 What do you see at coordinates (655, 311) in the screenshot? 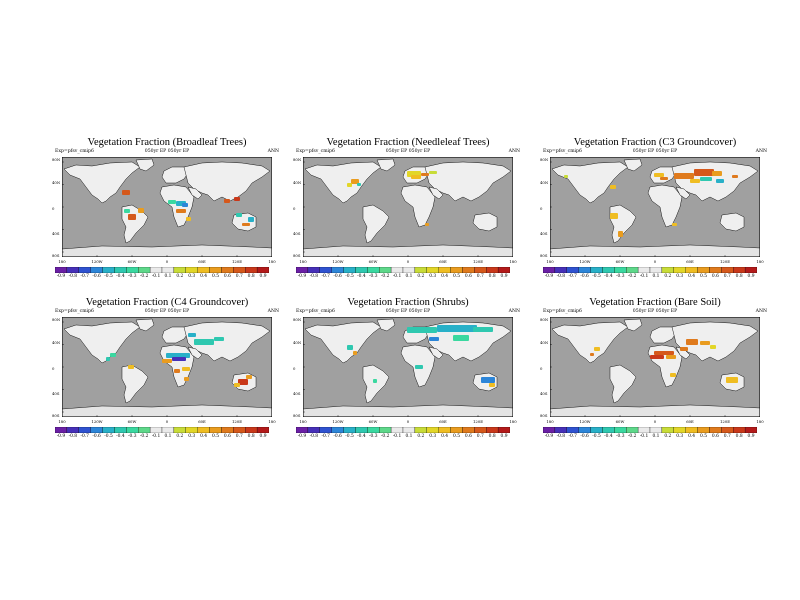
I see `panel-subtitle-mid: 050yr EP 050yr EP` at bounding box center [655, 311].